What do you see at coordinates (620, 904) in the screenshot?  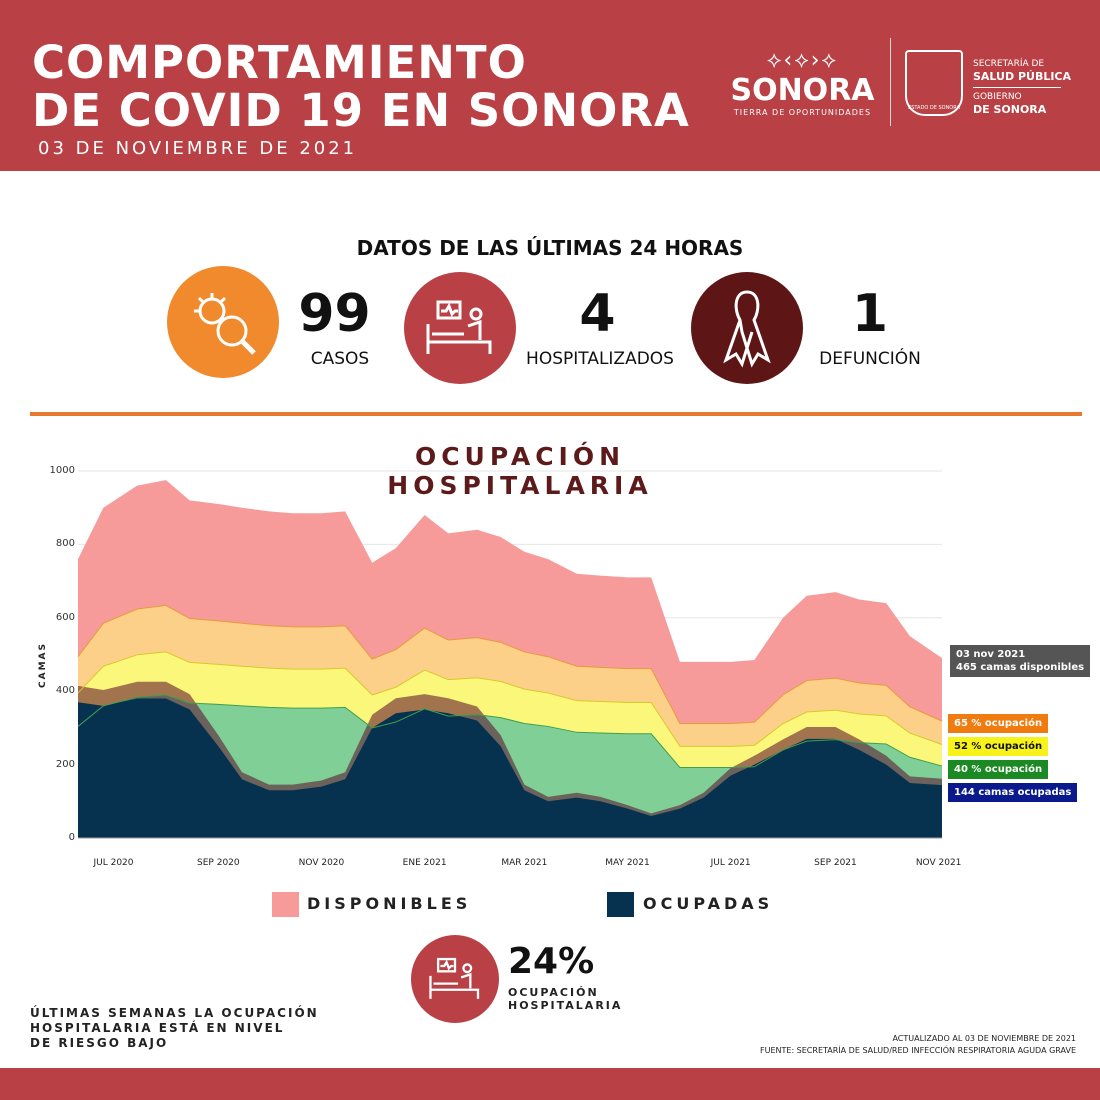 I see `legend-swatch-ocupadas` at bounding box center [620, 904].